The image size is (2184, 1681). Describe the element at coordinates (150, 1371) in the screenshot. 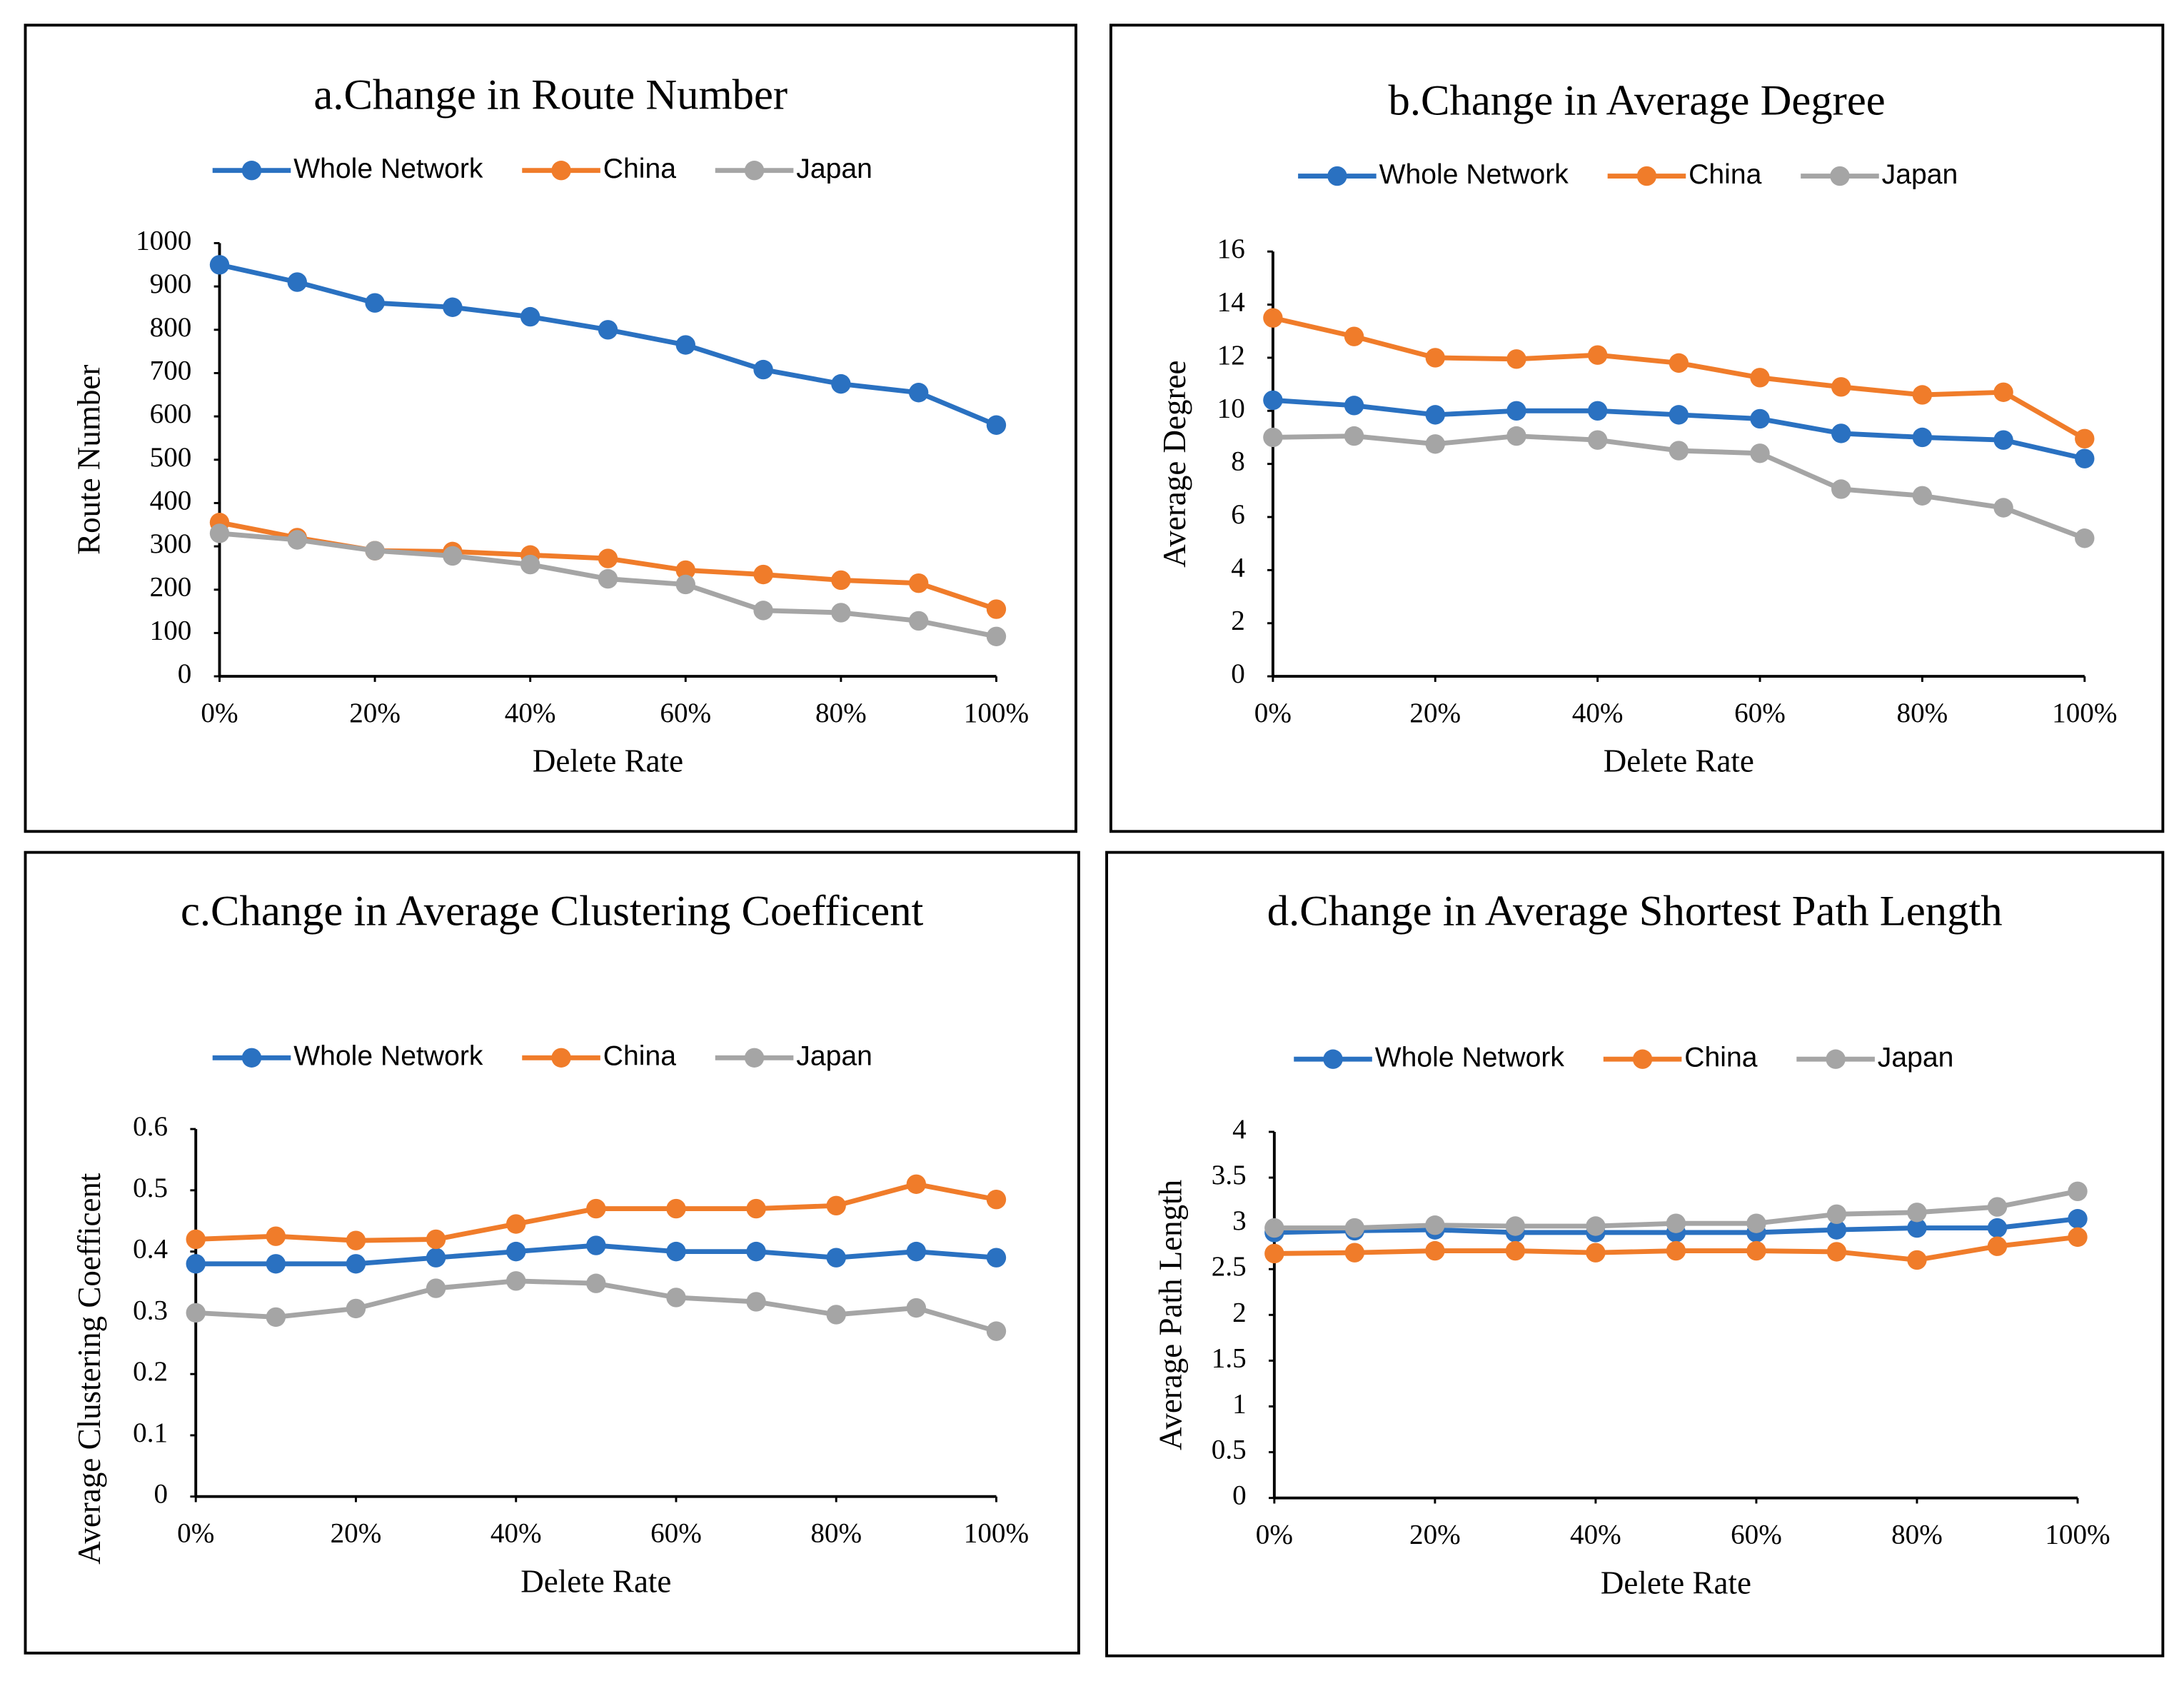

I see `y-tick-label: 0.2` at that location.